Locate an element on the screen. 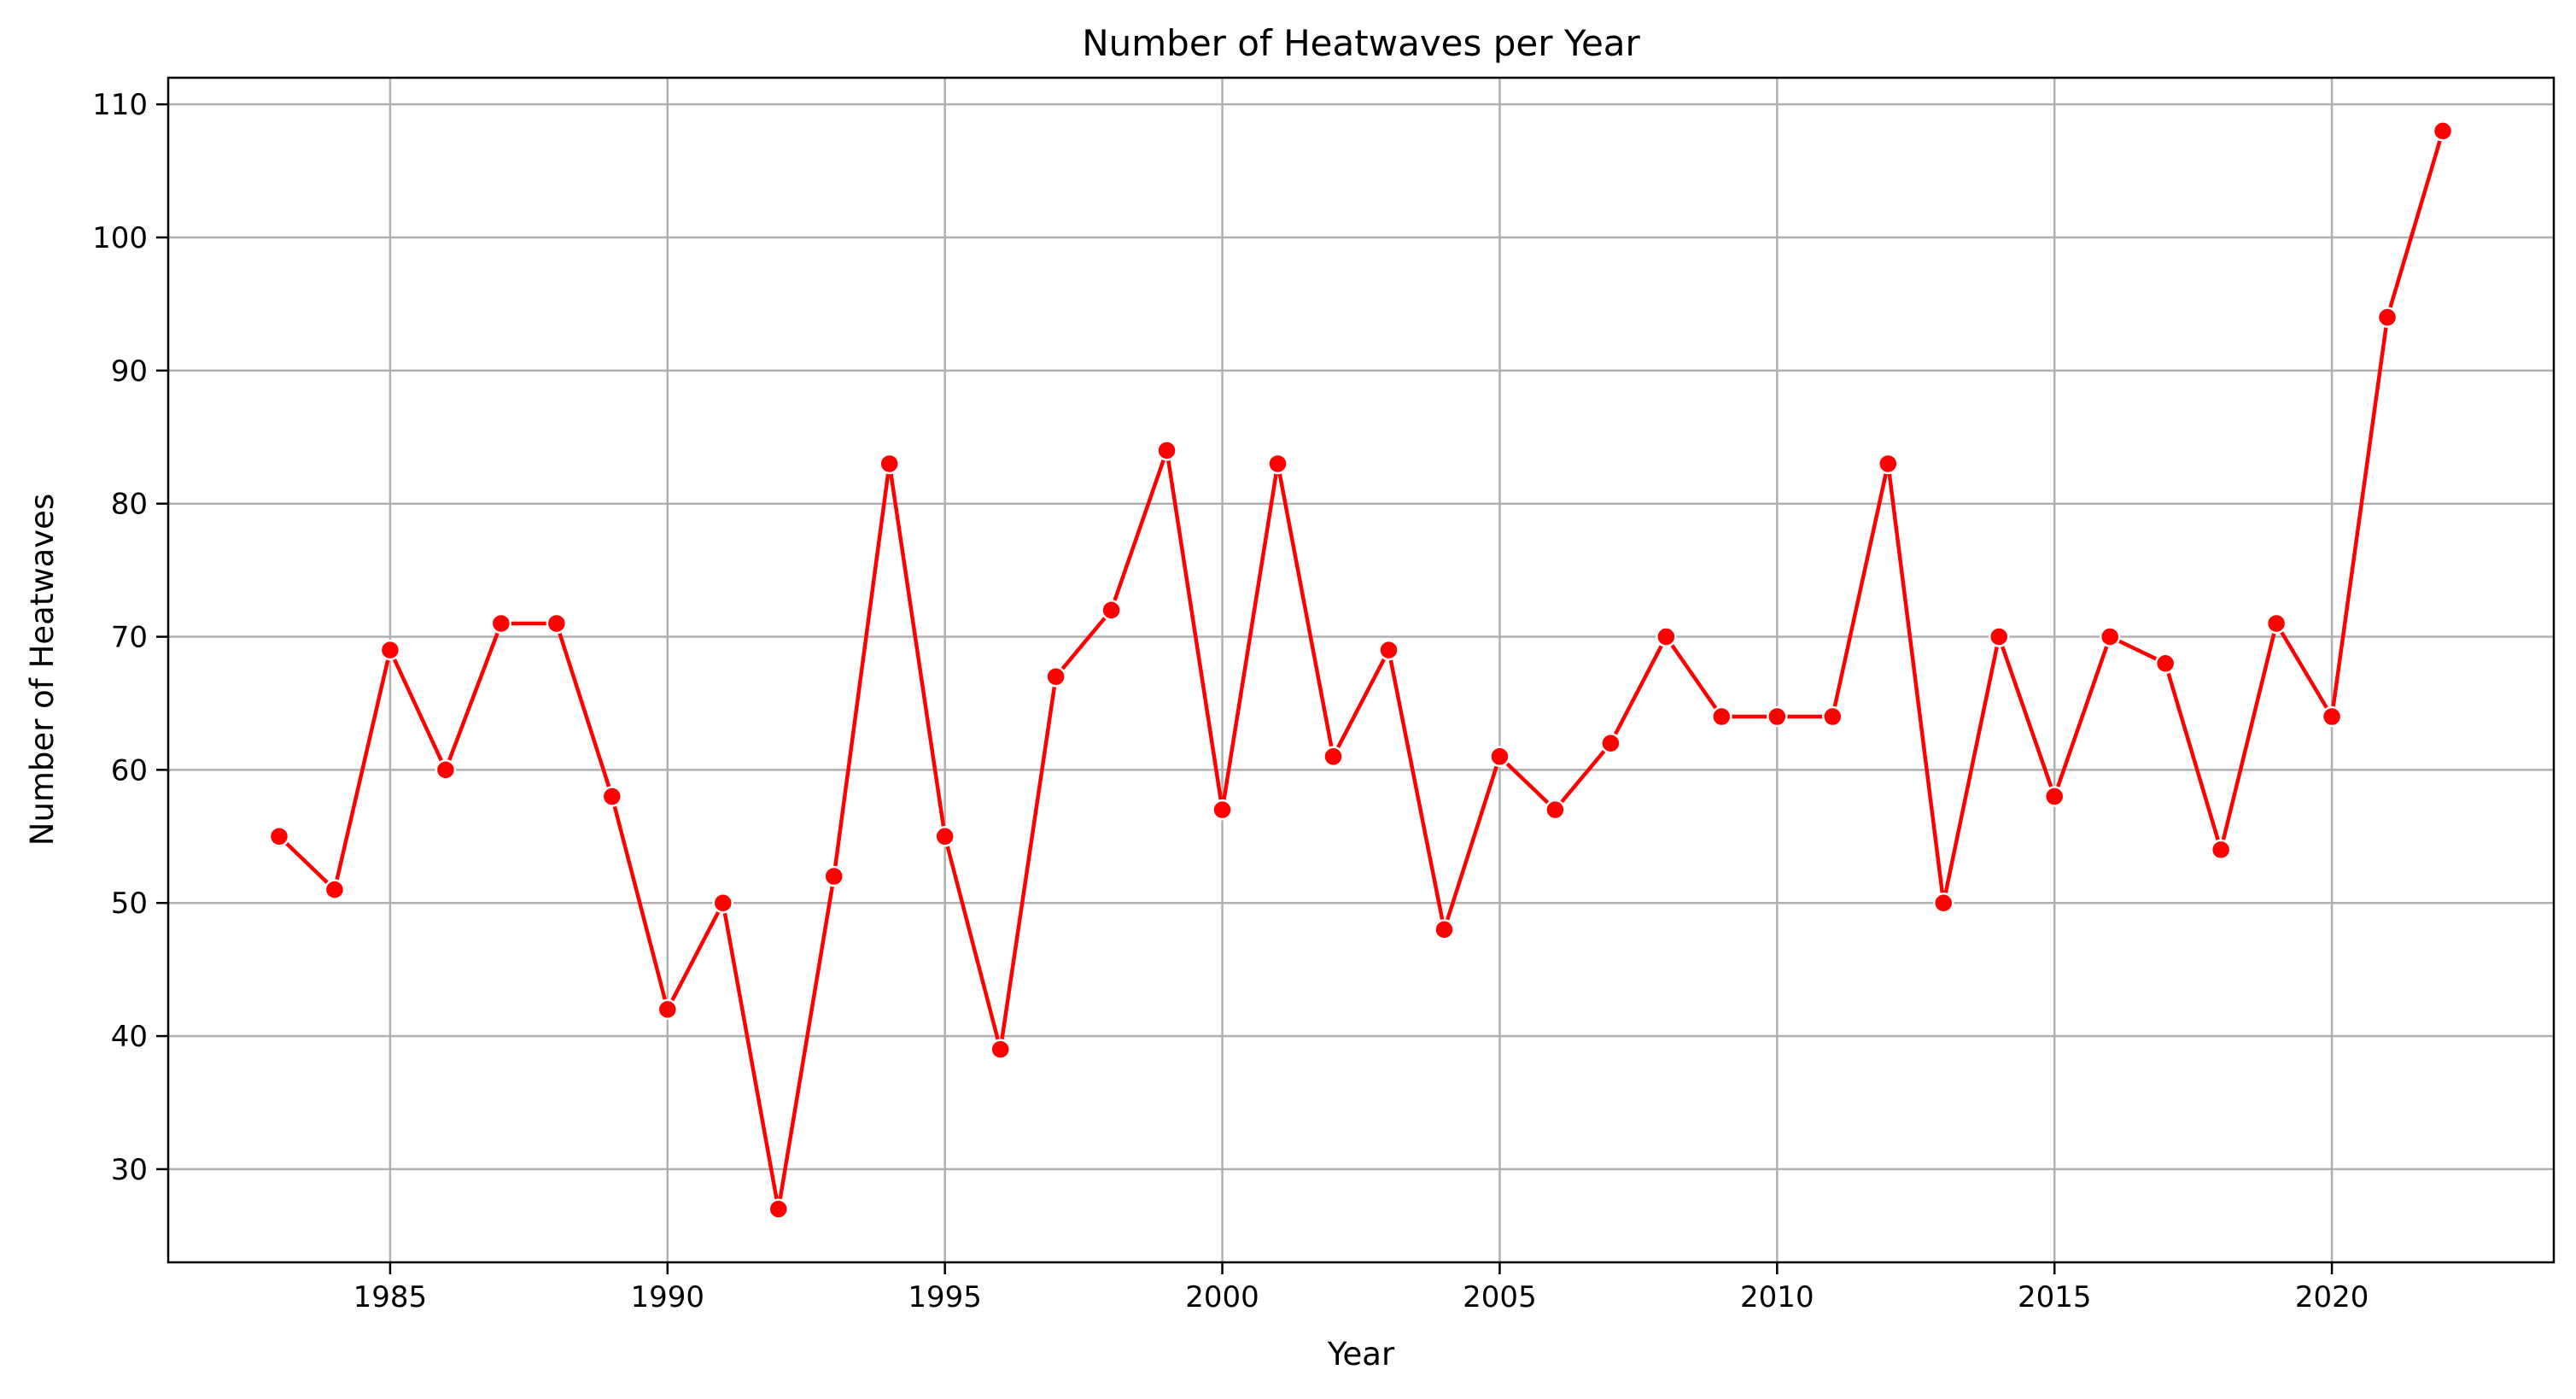 This screenshot has width=2576, height=1399. y-tick-label: 110 is located at coordinates (120, 105).